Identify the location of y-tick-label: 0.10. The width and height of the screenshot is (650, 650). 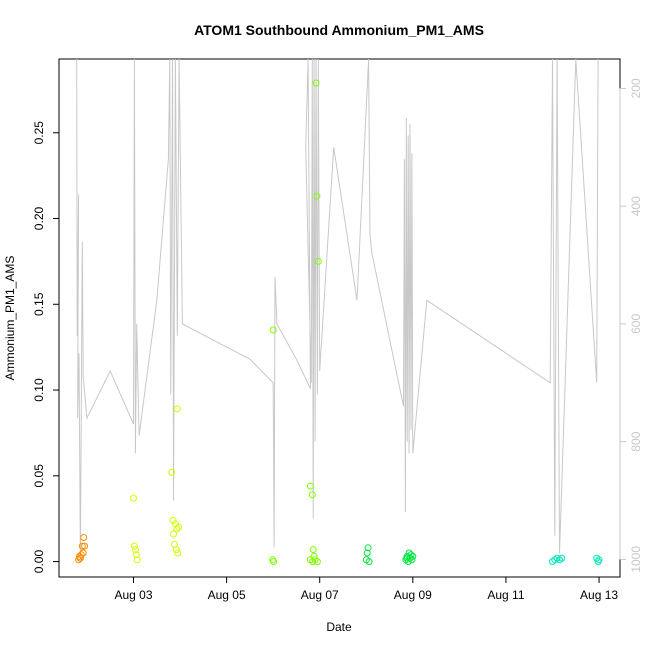
(39, 390).